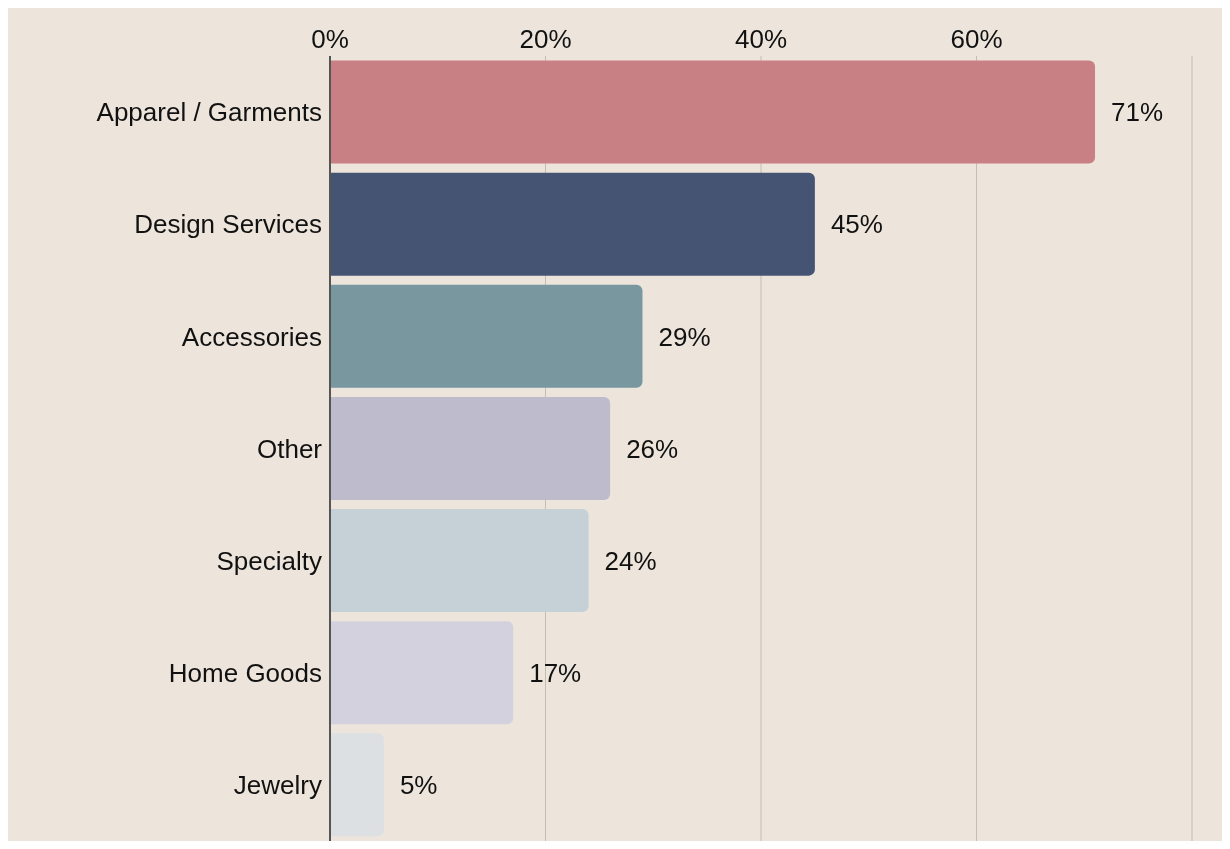 The image size is (1230, 849). What do you see at coordinates (245, 673) in the screenshot?
I see `y-tick-label: Home Goods` at bounding box center [245, 673].